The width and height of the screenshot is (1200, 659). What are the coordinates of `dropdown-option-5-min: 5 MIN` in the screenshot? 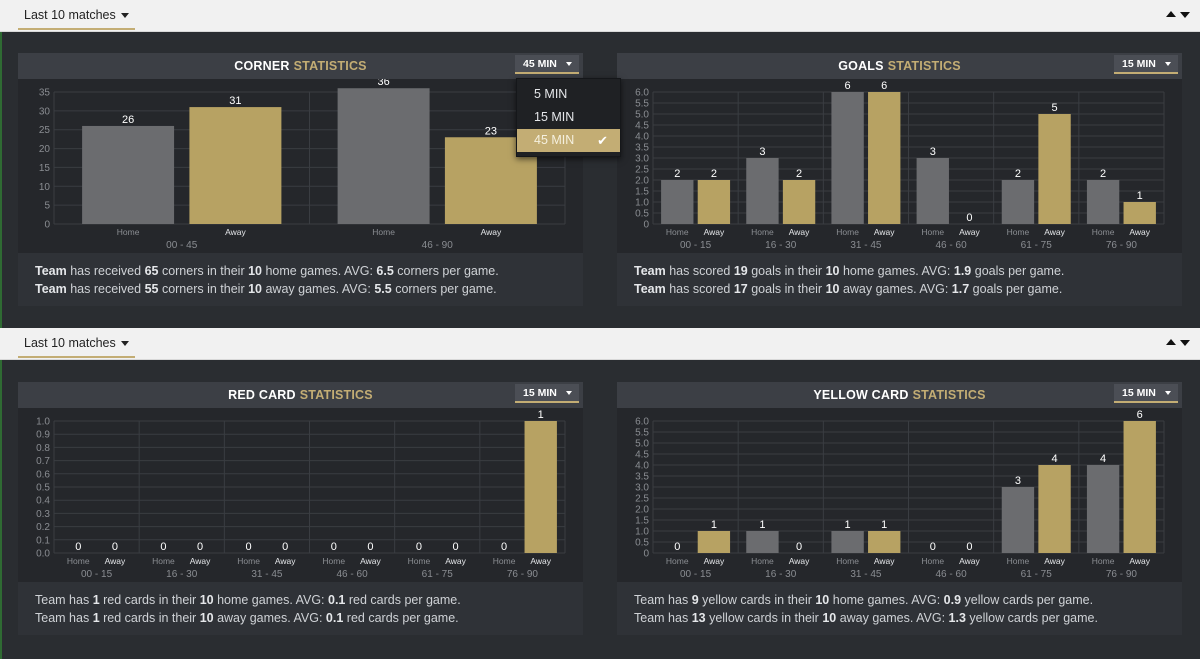 It's located at (568, 94).